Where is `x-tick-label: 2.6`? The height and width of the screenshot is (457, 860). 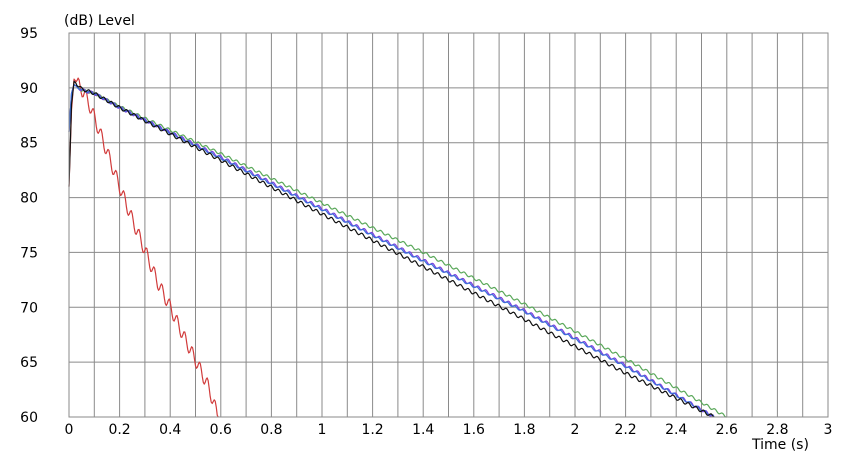
x-tick-label: 2.6 is located at coordinates (727, 430).